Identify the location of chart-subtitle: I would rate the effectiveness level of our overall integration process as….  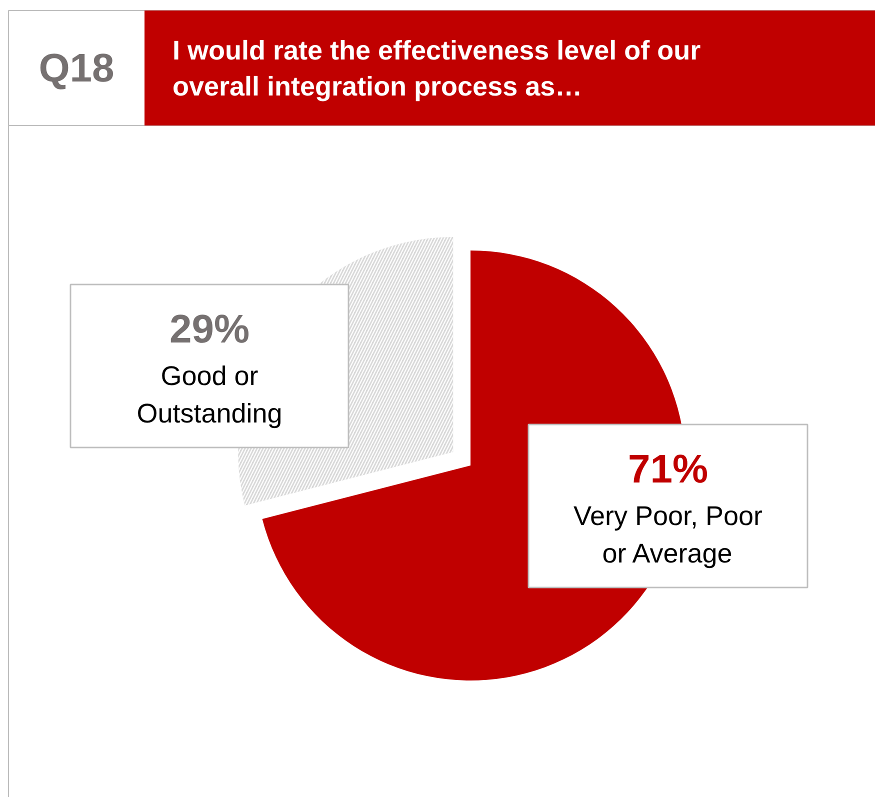
(437, 69).